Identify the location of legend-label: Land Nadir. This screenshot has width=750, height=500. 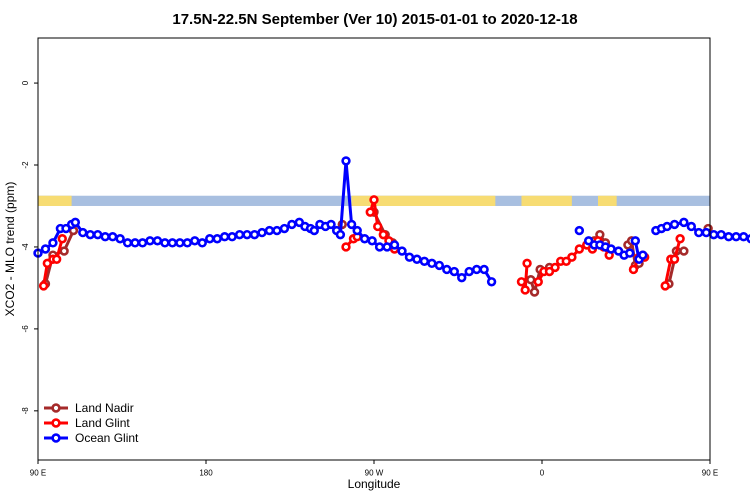
(104, 408).